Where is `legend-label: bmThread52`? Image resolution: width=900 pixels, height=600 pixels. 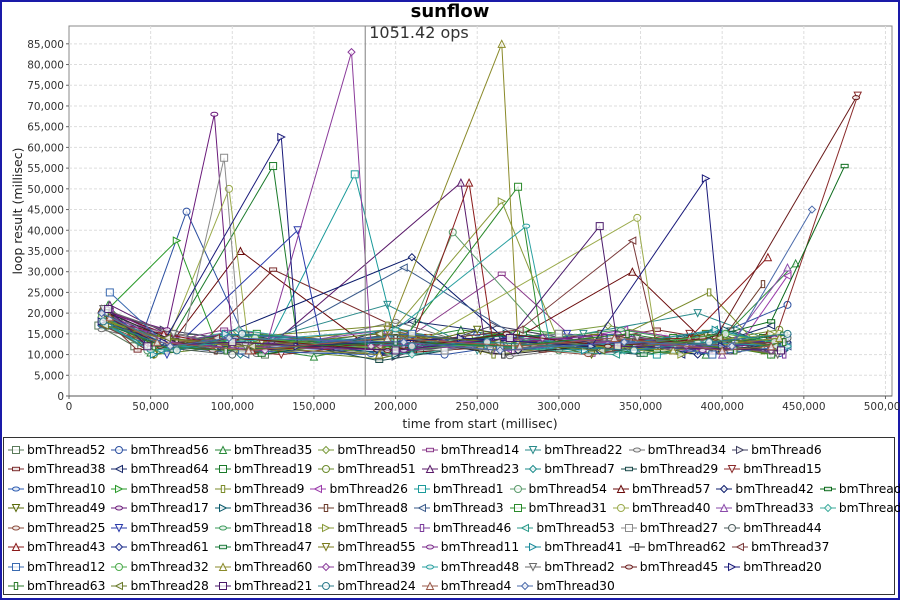 legend-label: bmThread52 is located at coordinates (66, 449).